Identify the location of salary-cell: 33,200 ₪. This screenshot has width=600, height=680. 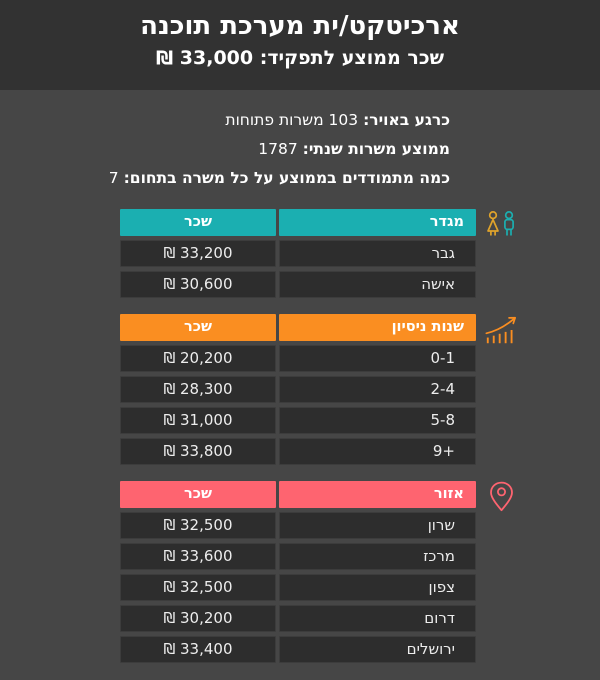
(198, 253).